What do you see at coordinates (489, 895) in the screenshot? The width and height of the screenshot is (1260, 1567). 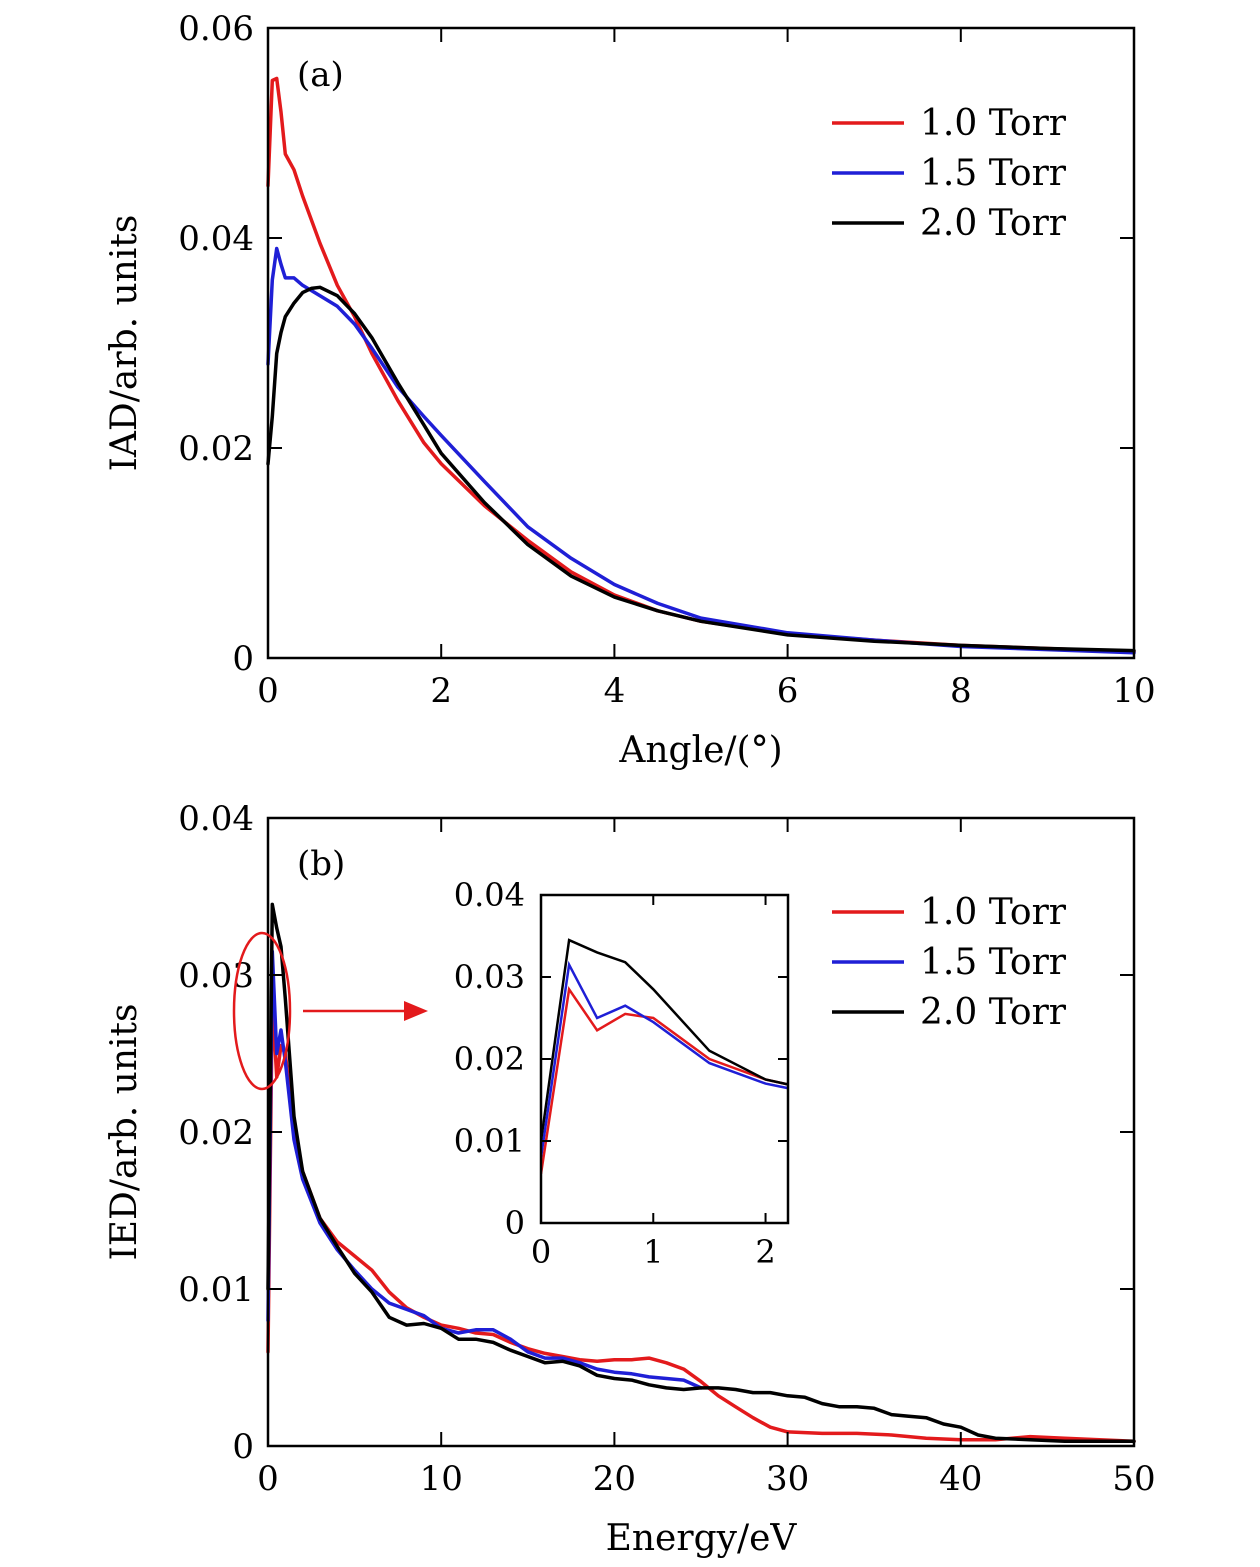 I see `inset-y-tick-label: 0.04` at bounding box center [489, 895].